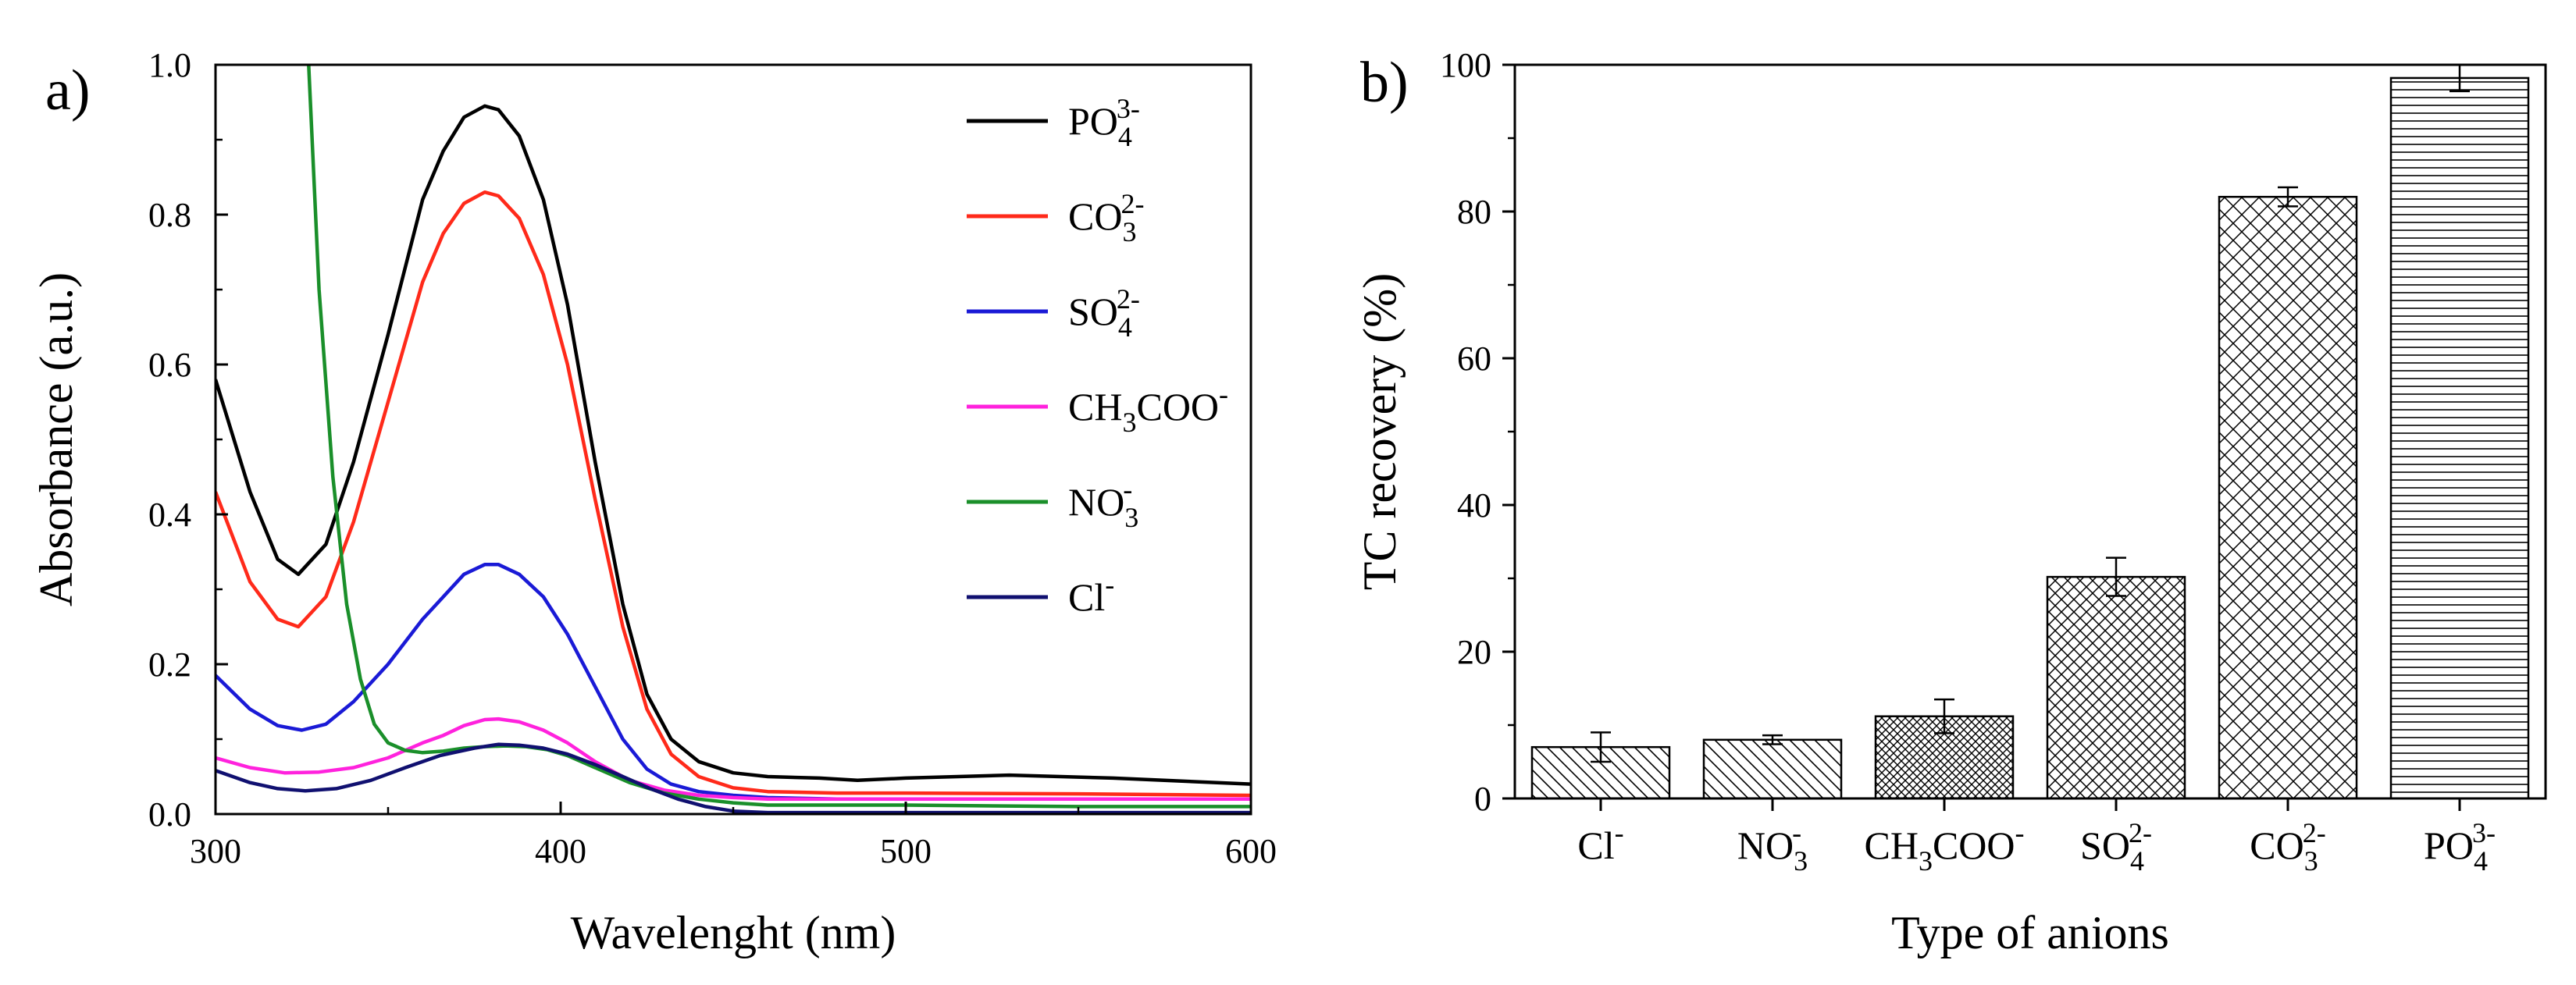 Image resolution: width=2576 pixels, height=985 pixels. I want to click on y-tick-label: 0.8, so click(169, 215).